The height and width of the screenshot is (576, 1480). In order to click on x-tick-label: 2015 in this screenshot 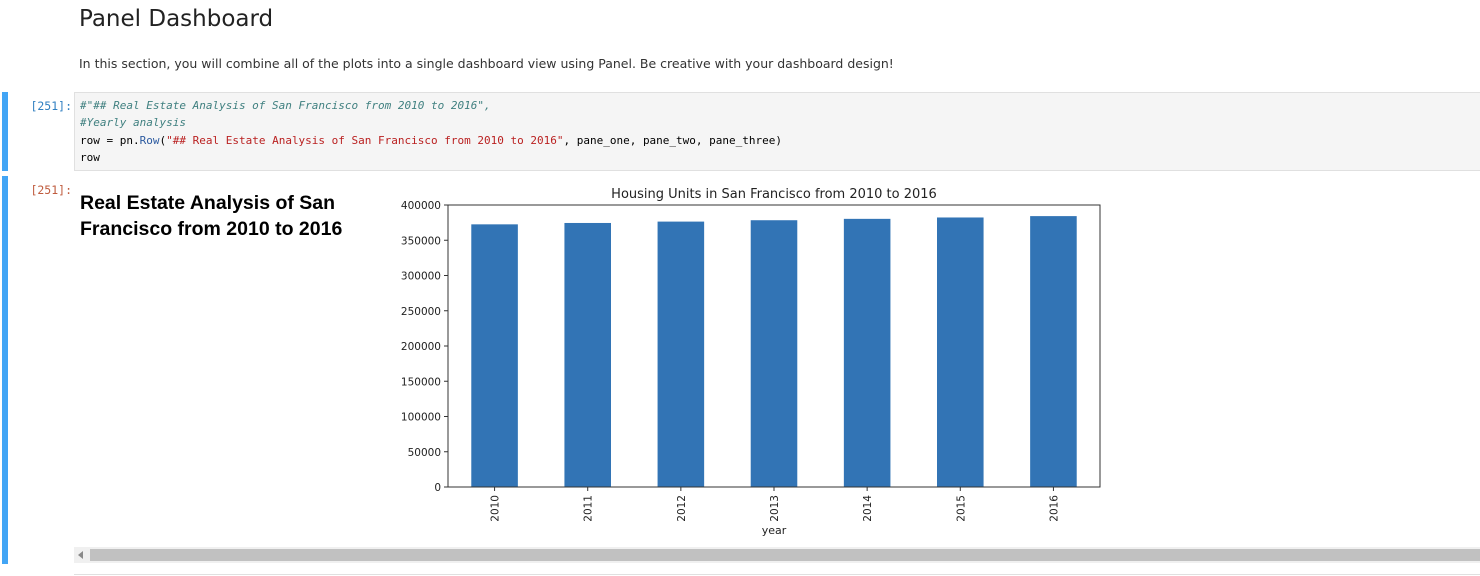, I will do `click(961, 508)`.